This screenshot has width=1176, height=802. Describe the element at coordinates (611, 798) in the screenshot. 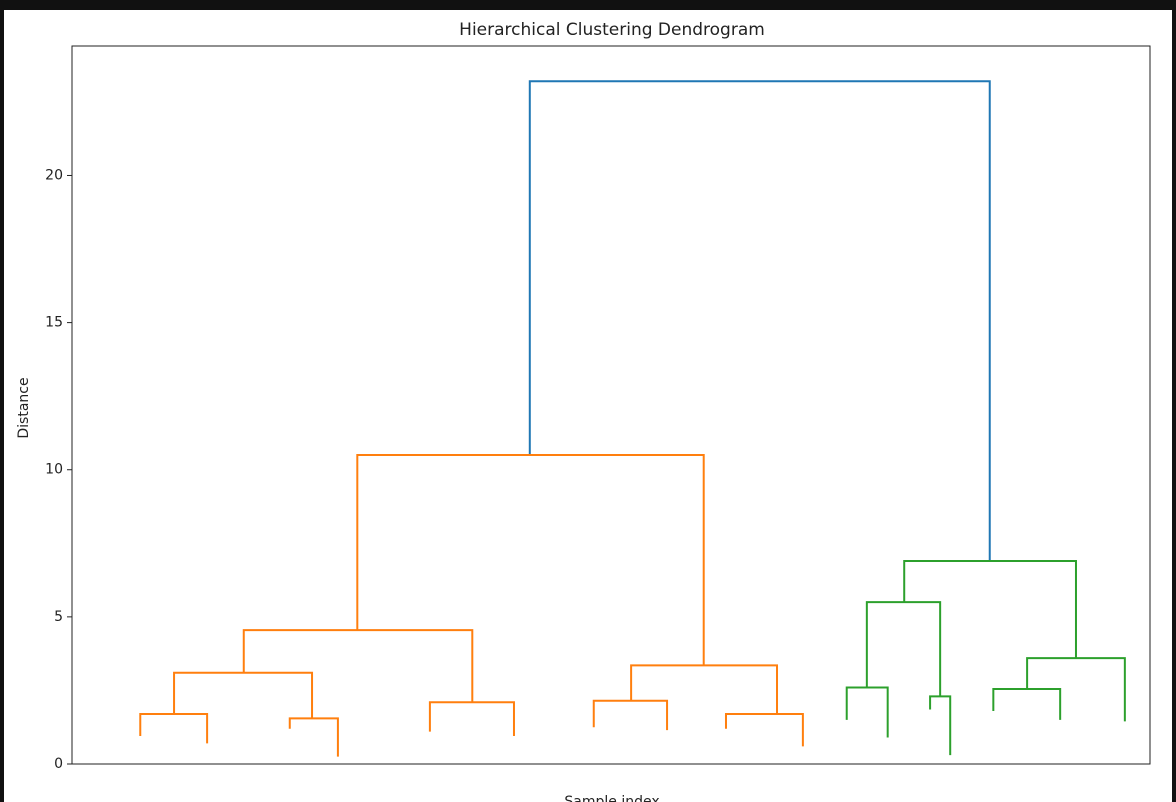

I see `x-axis-label: Sample index` at that location.